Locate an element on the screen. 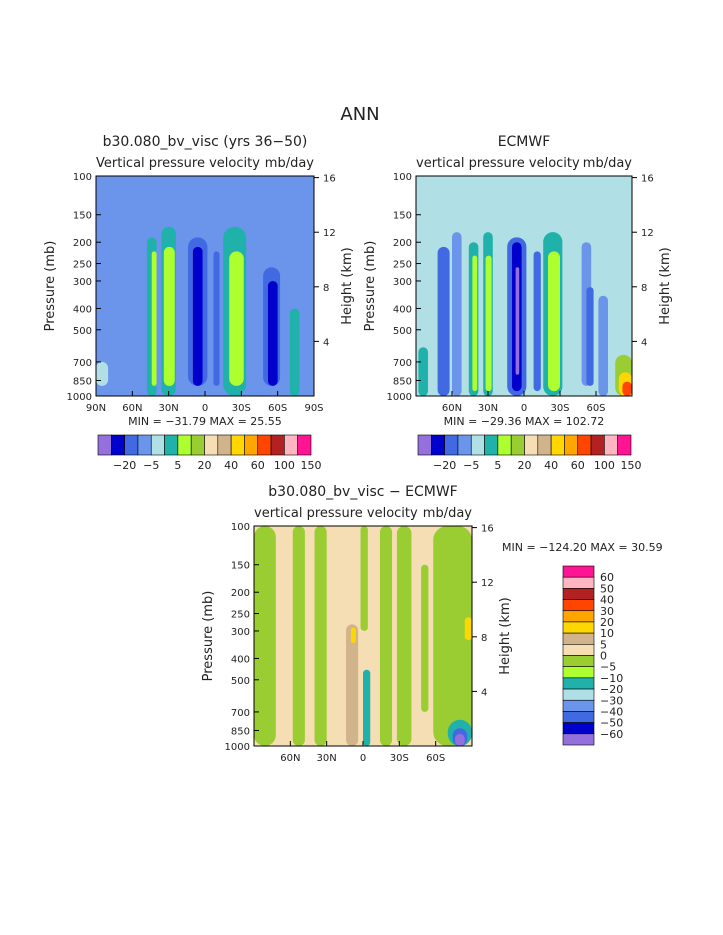  panel-title: b30.080_bv_visc (yrs 36−50) is located at coordinates (205, 142).